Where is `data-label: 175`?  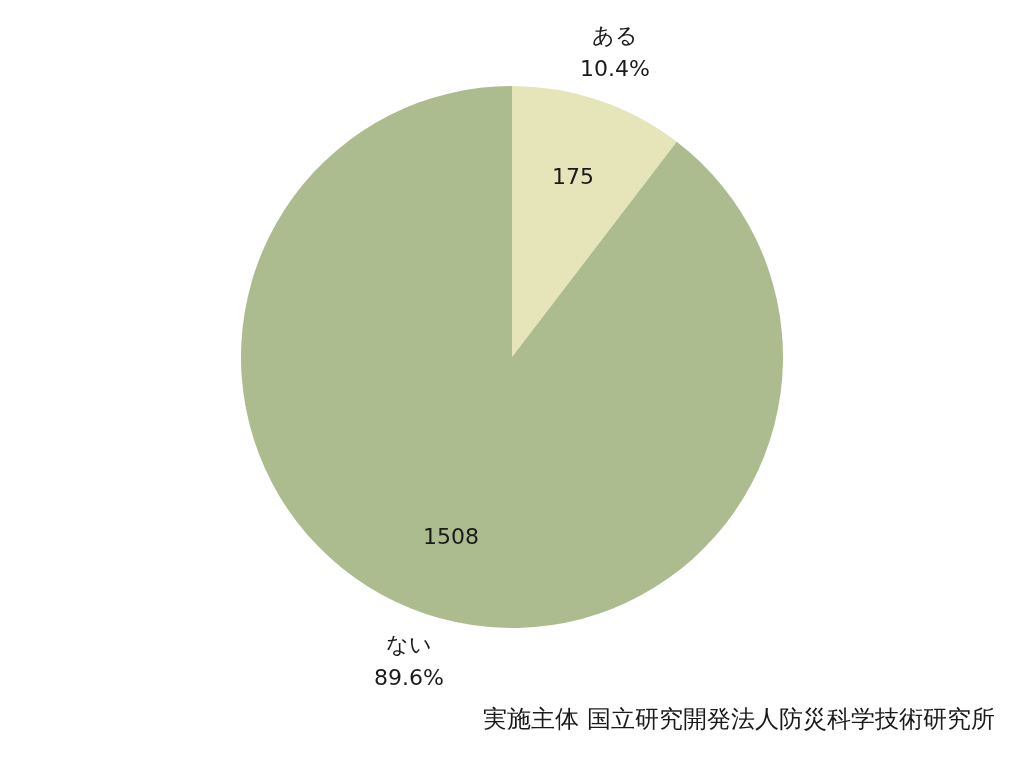 data-label: 175 is located at coordinates (572, 177).